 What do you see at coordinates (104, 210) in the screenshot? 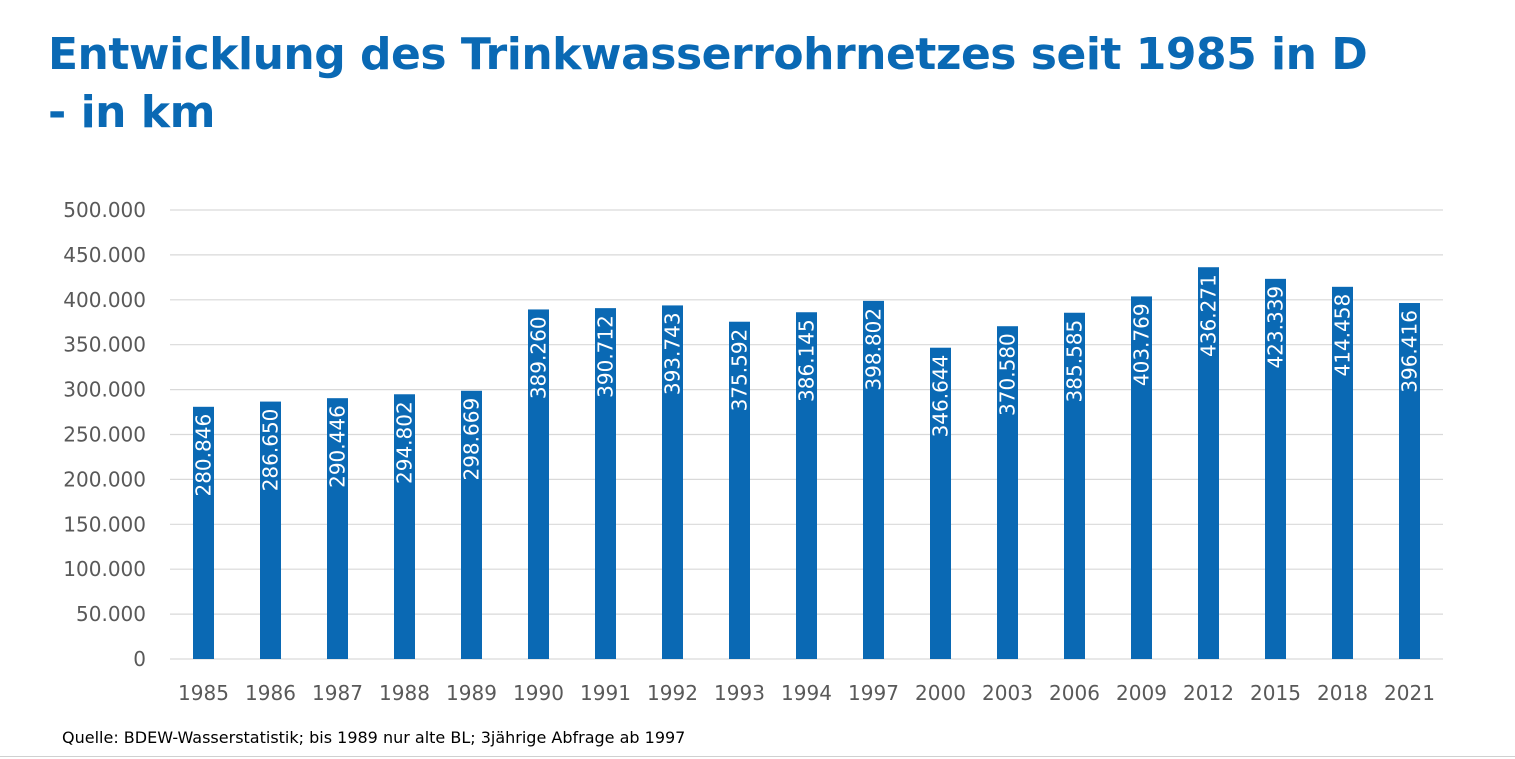
I see `y-tick-label: 500.000` at bounding box center [104, 210].